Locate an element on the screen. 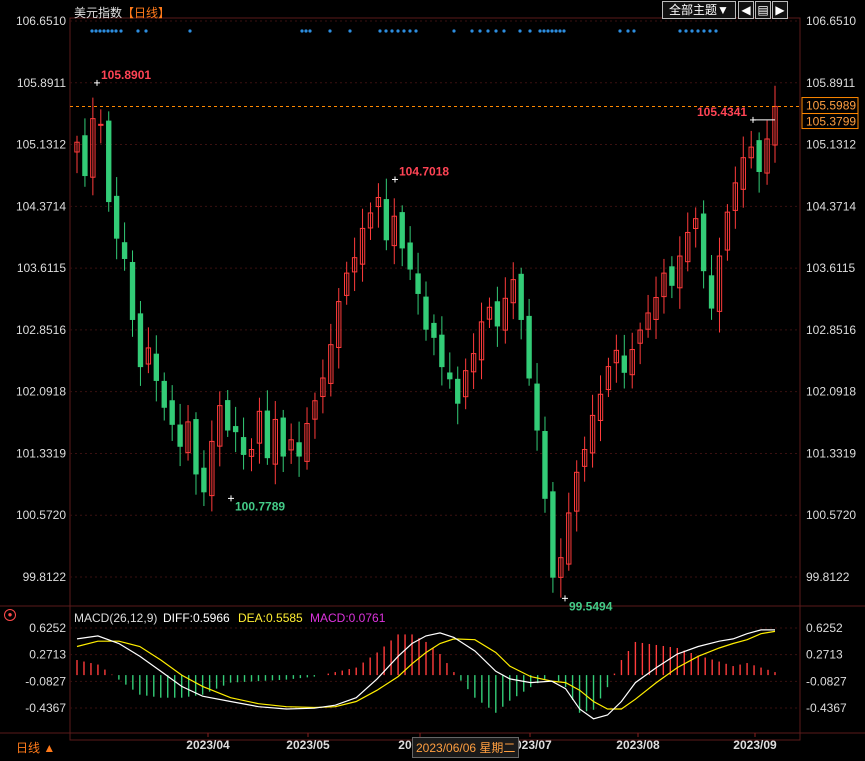  diff-line is located at coordinates (425, 674).